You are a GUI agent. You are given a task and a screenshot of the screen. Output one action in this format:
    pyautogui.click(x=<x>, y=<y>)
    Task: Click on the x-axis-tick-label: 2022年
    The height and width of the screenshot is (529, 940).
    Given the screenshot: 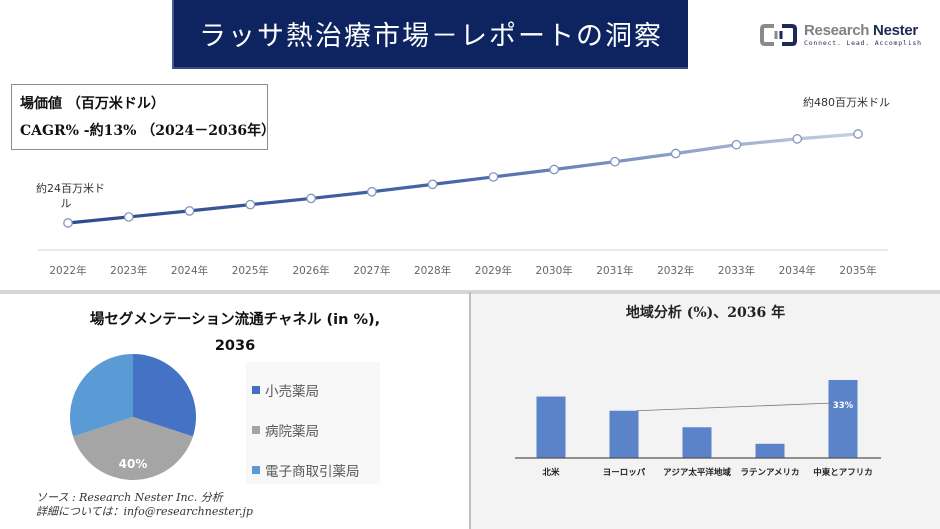 What is the action you would take?
    pyautogui.click(x=67, y=270)
    